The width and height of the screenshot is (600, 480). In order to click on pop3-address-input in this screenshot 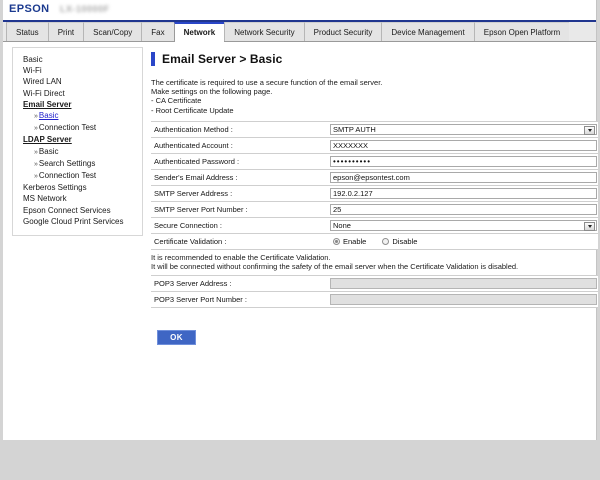, I will do `click(463, 284)`.